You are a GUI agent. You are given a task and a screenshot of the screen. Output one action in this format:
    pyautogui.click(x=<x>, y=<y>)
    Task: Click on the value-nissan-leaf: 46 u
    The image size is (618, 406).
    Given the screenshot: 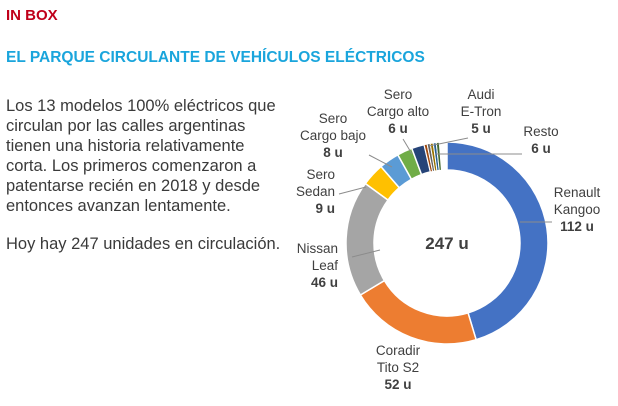 What is the action you would take?
    pyautogui.click(x=324, y=282)
    